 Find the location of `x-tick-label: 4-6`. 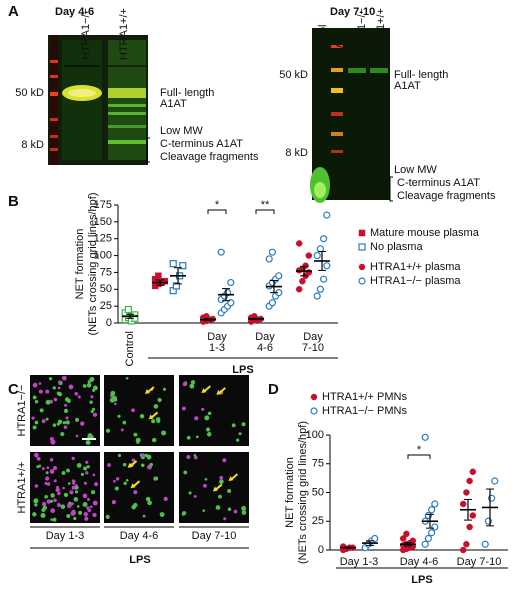

x-tick-label: 4-6 is located at coordinates (265, 348).